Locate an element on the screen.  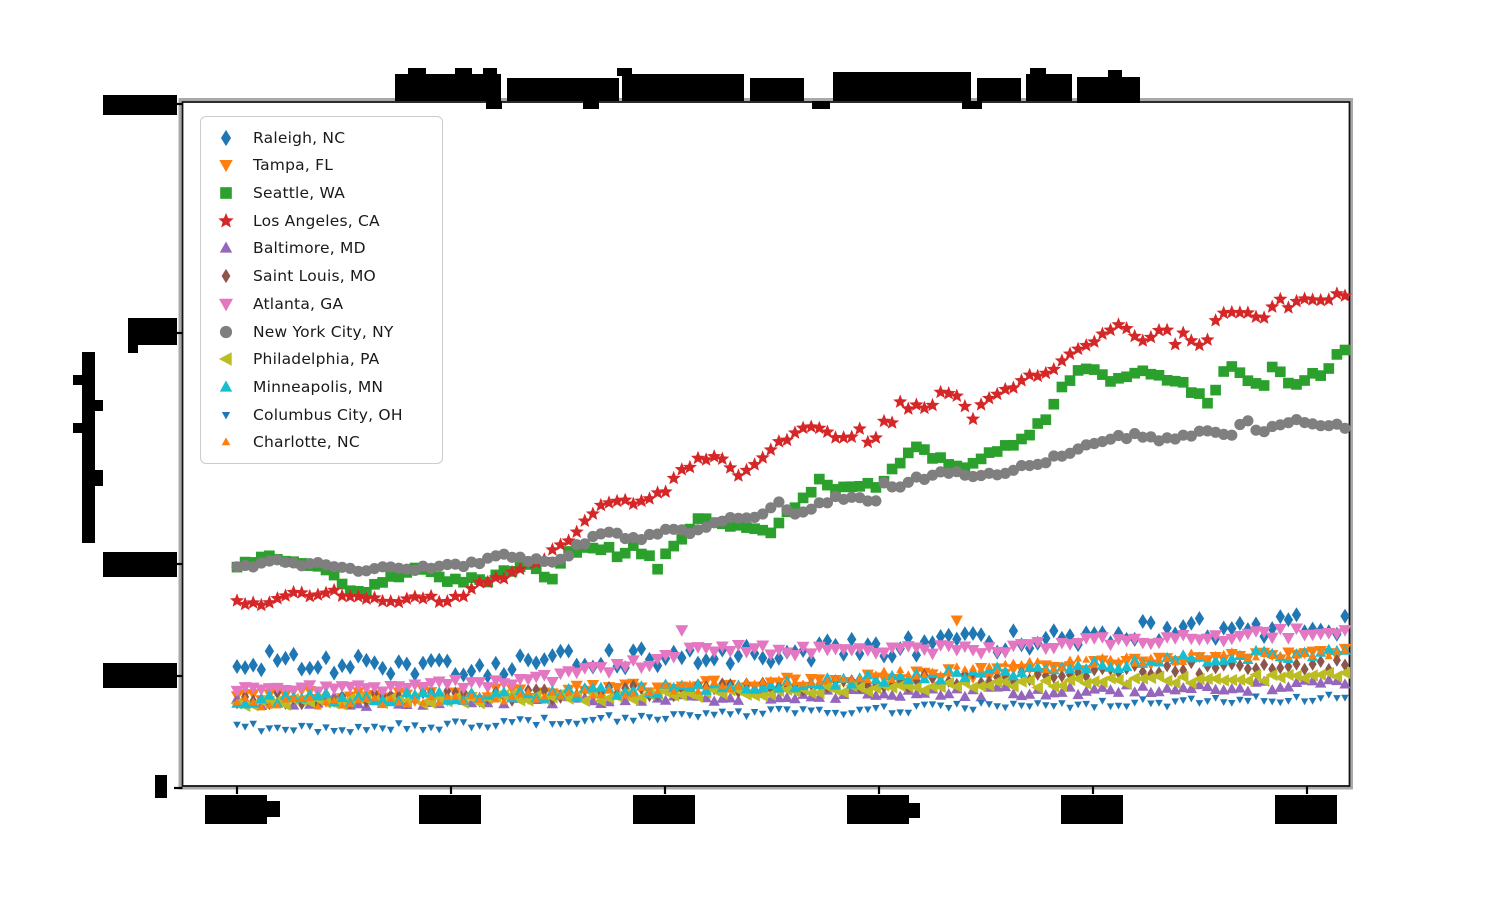
legend-label: Tampa, FL is located at coordinates (293, 165).